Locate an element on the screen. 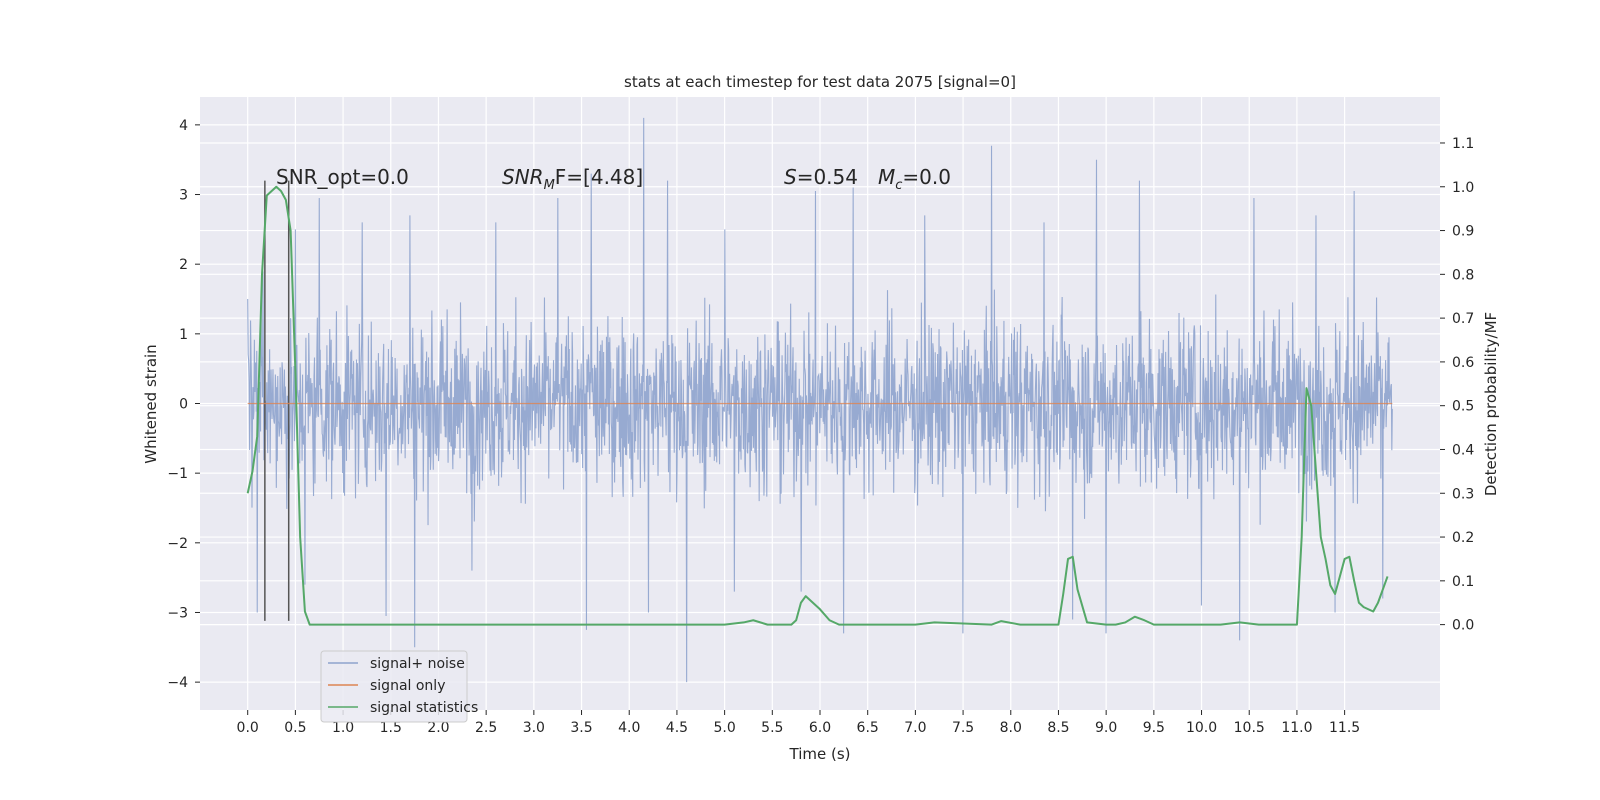  x-tick-label: 2.5 is located at coordinates (486, 728).